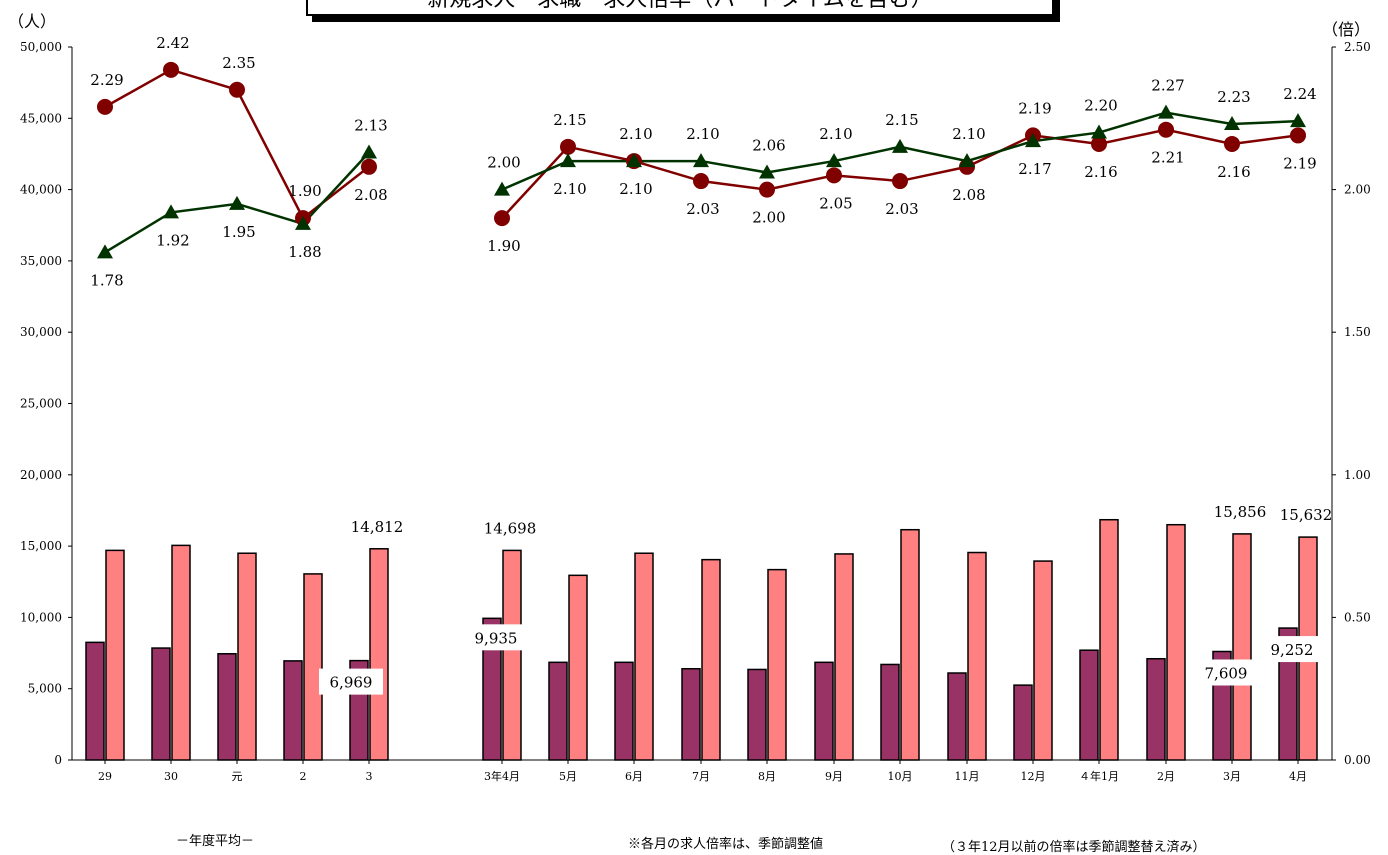  What do you see at coordinates (370, 195) in the screenshot?
I see `red-point-label: 2.08` at bounding box center [370, 195].